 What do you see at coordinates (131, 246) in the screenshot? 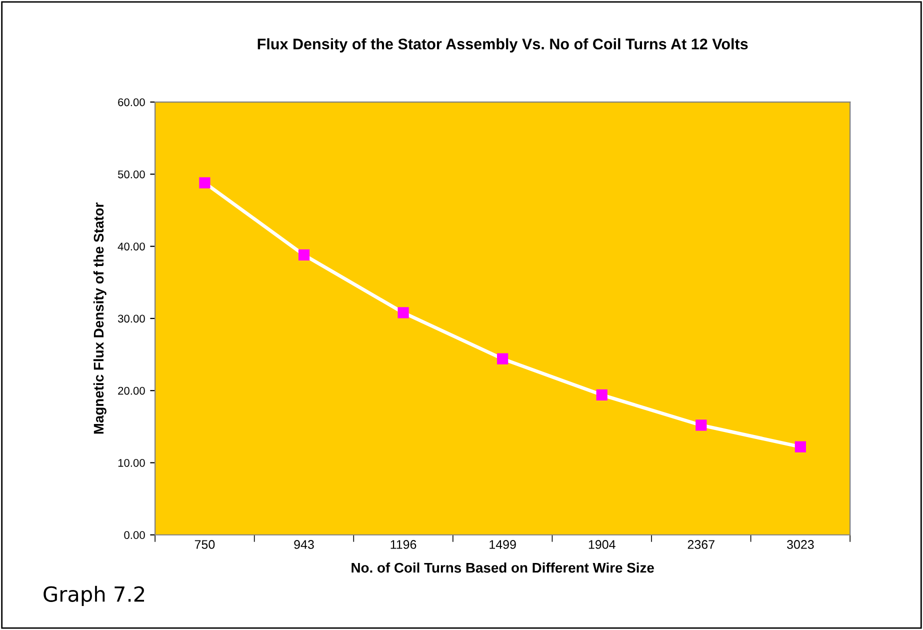
I see `y-tick-label: 40.00` at bounding box center [131, 246].